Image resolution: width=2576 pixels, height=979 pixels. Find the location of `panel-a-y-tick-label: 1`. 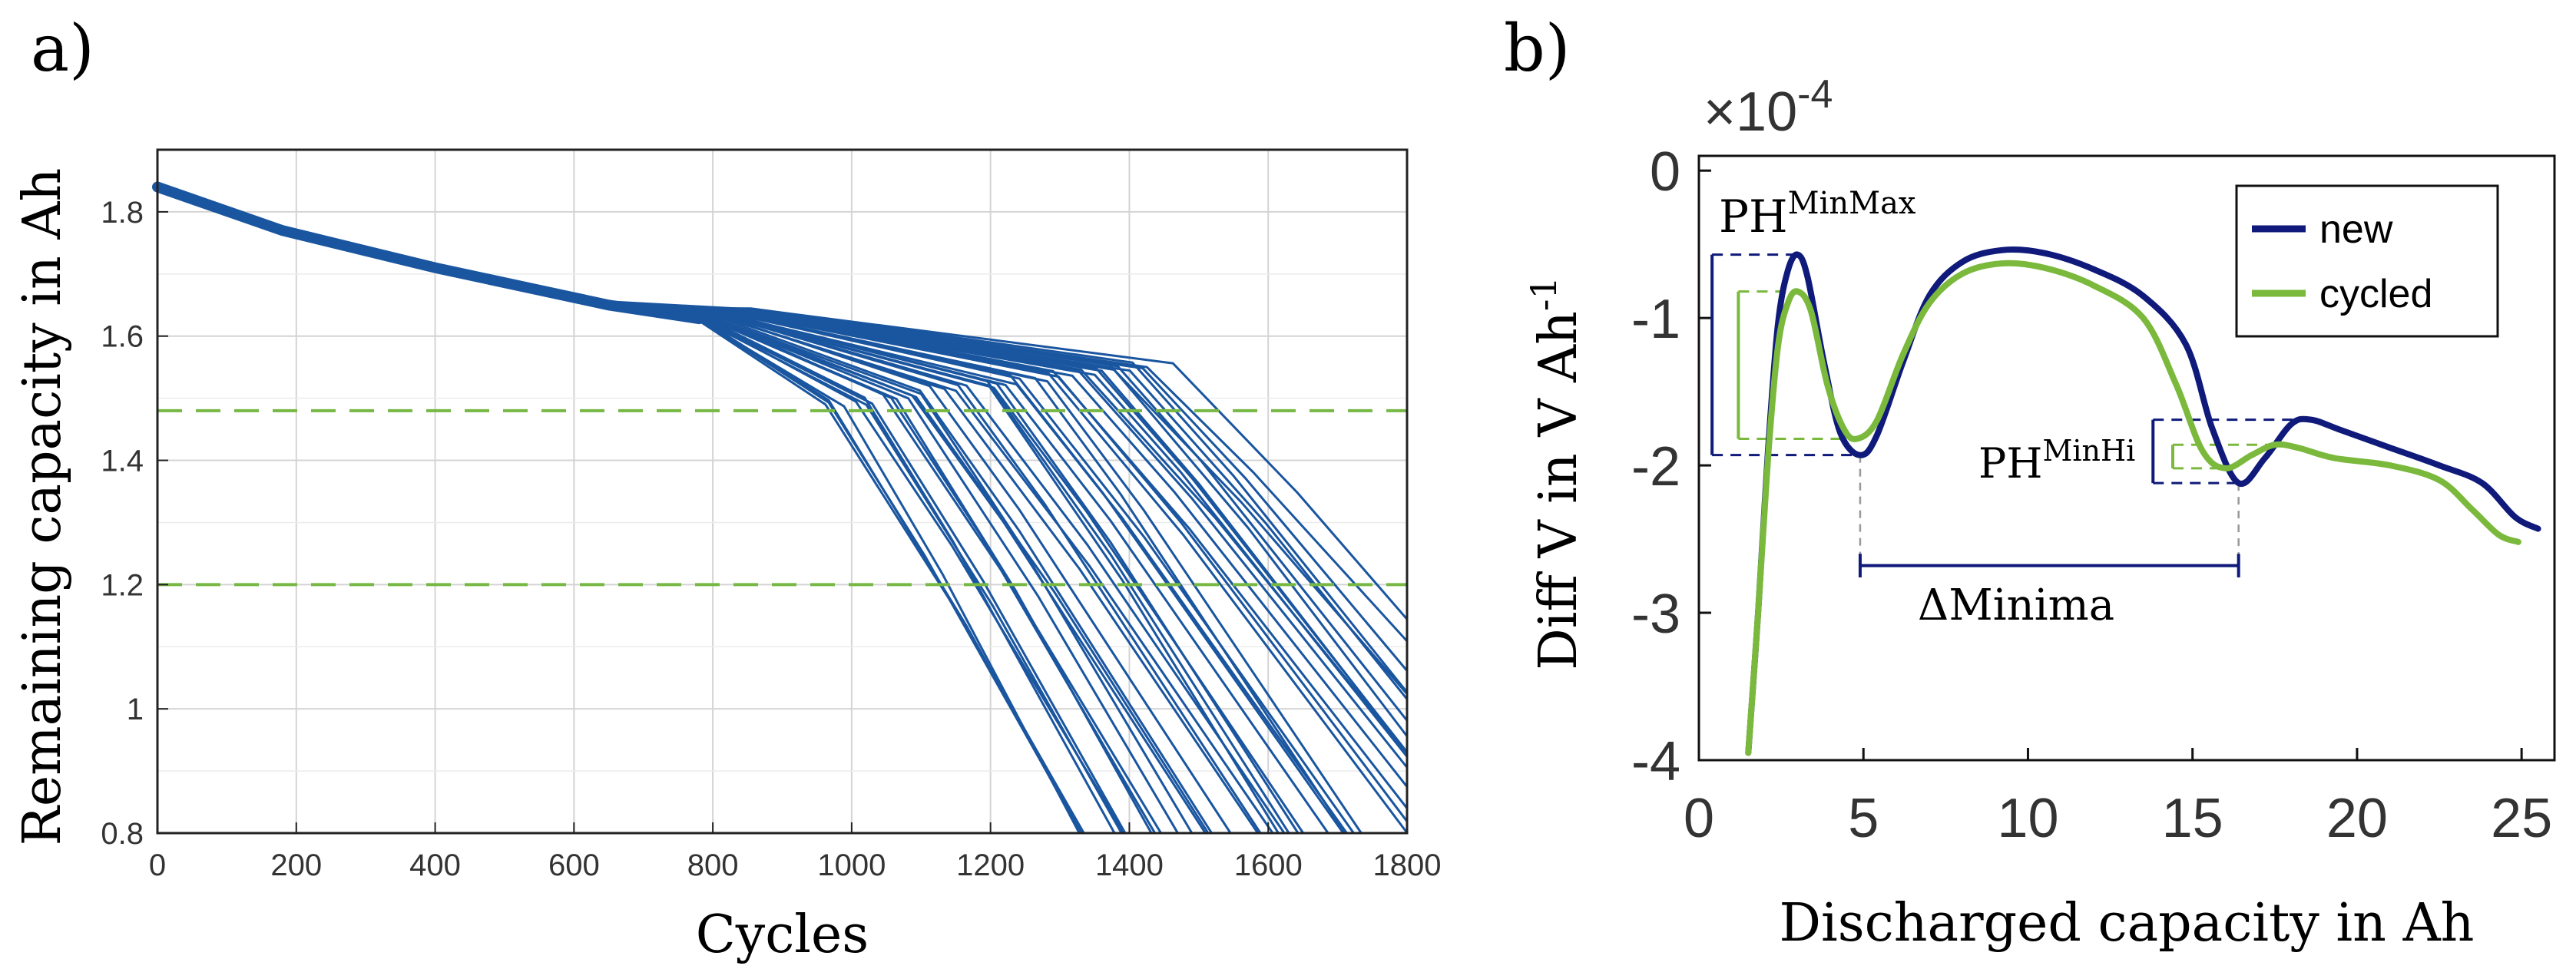

panel-a-y-tick-label: 1 is located at coordinates (135, 709).